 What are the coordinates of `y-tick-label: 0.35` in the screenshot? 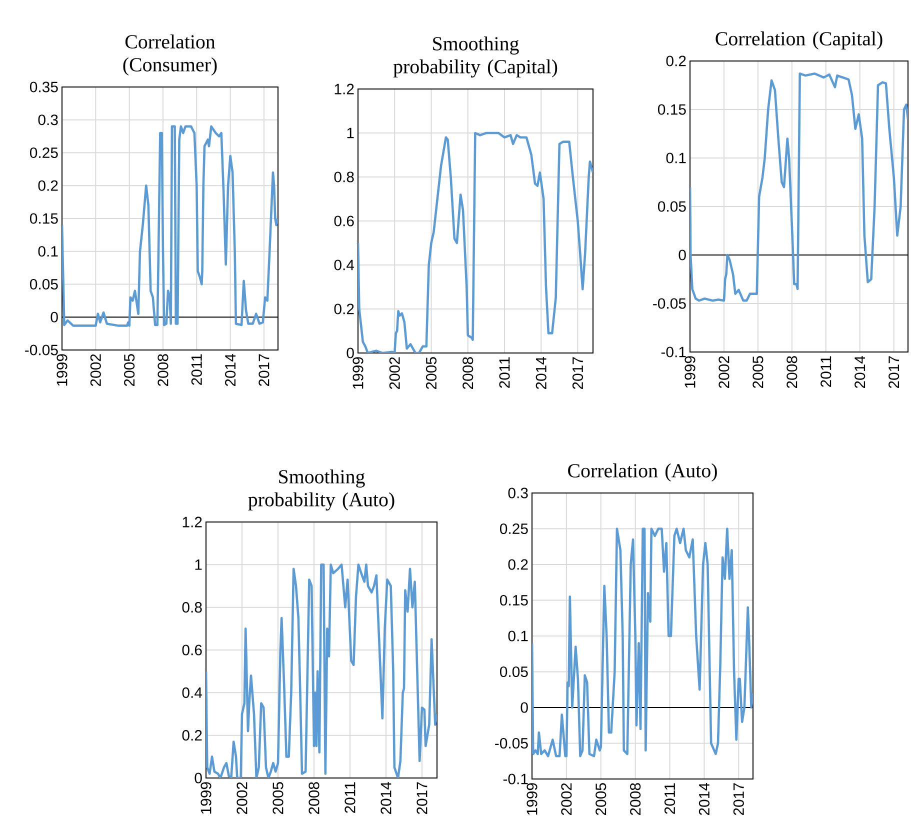 It's located at (44, 87).